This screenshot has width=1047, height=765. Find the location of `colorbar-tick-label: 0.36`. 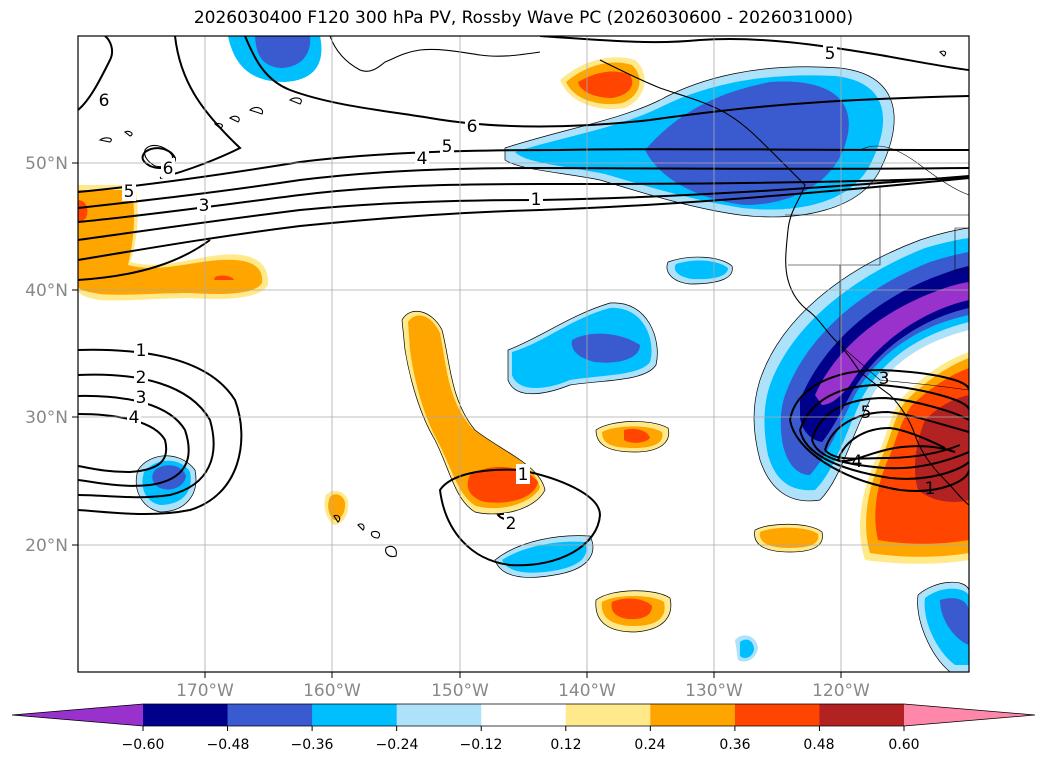

colorbar-tick-label: 0.36 is located at coordinates (734, 745).